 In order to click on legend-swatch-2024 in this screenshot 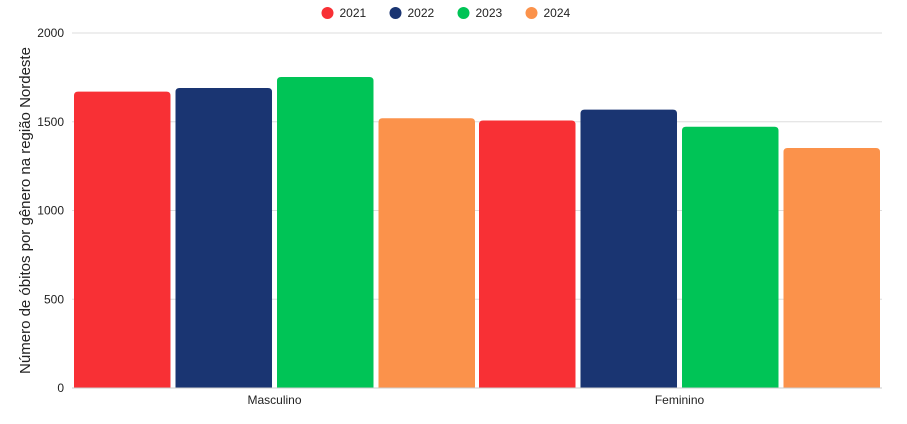, I will do `click(531, 13)`.